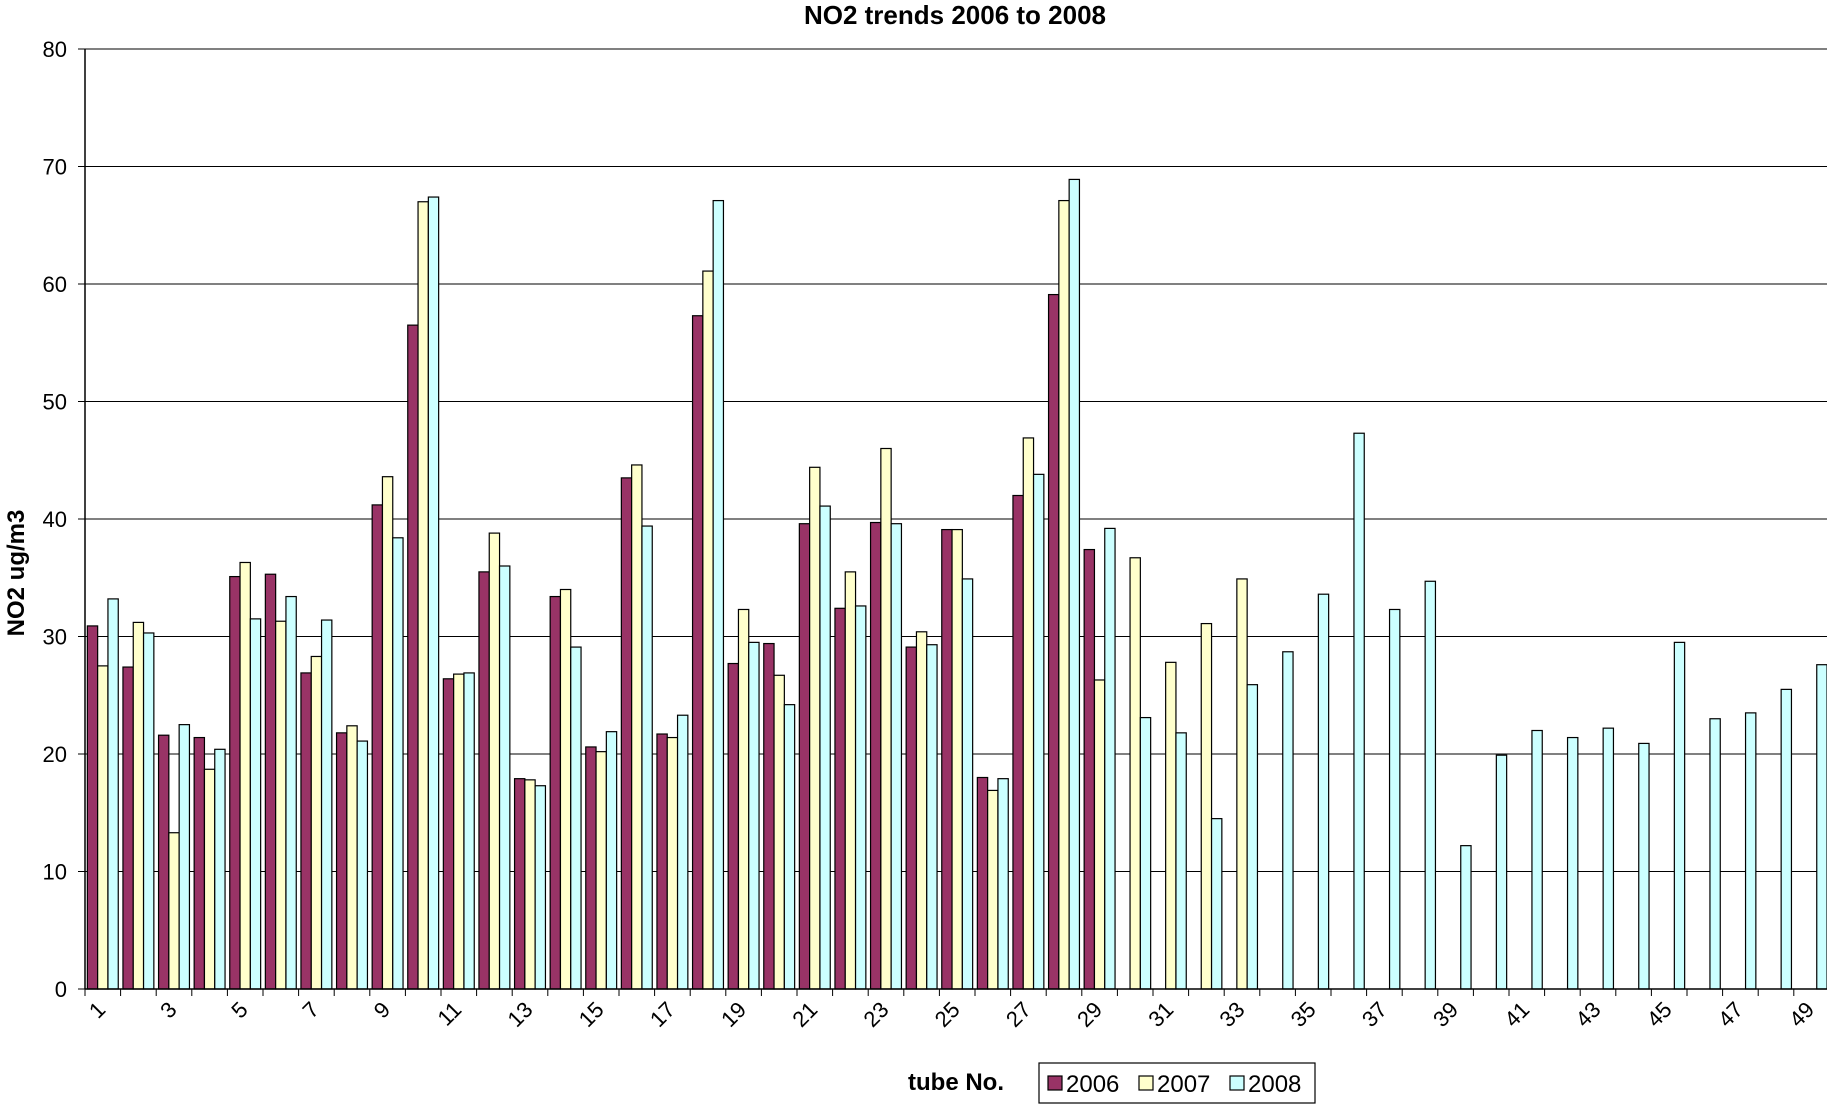 The width and height of the screenshot is (1827, 1104). What do you see at coordinates (55, 167) in the screenshot?
I see `y-tick-label: 70` at bounding box center [55, 167].